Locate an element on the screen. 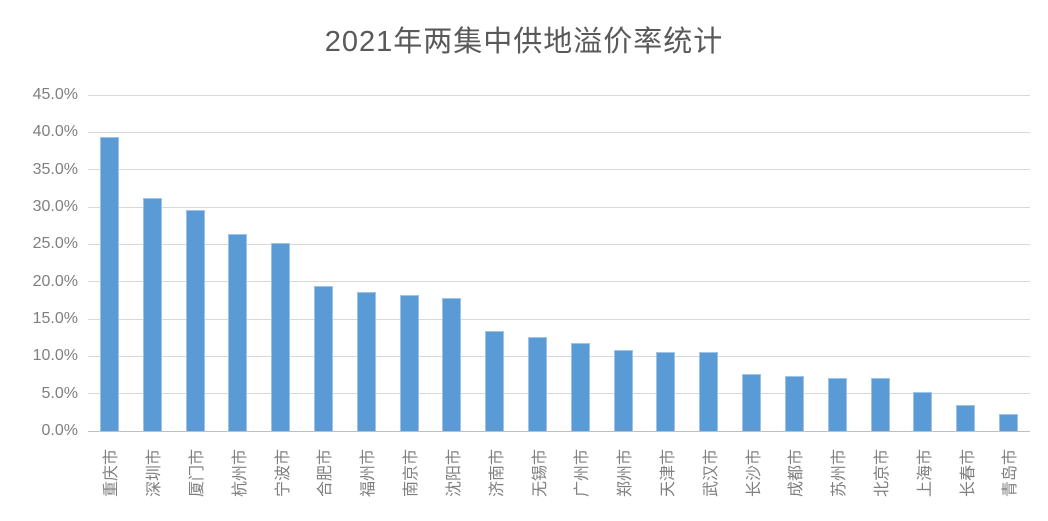  bar-厦门市 is located at coordinates (195, 320).